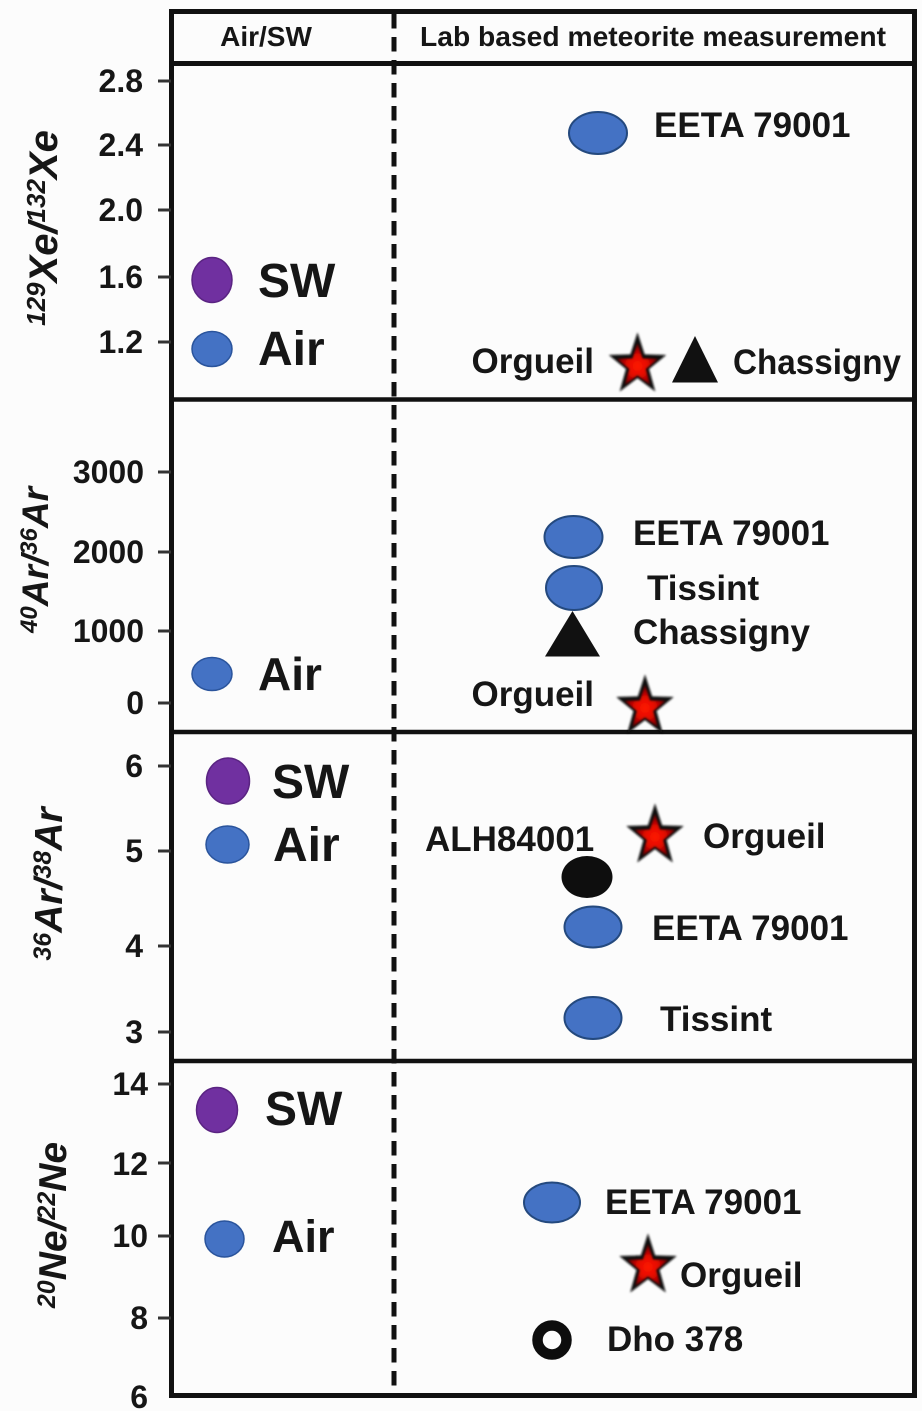  Describe the element at coordinates (675, 1339) in the screenshot. I see `svg-text: Dho 378` at that location.